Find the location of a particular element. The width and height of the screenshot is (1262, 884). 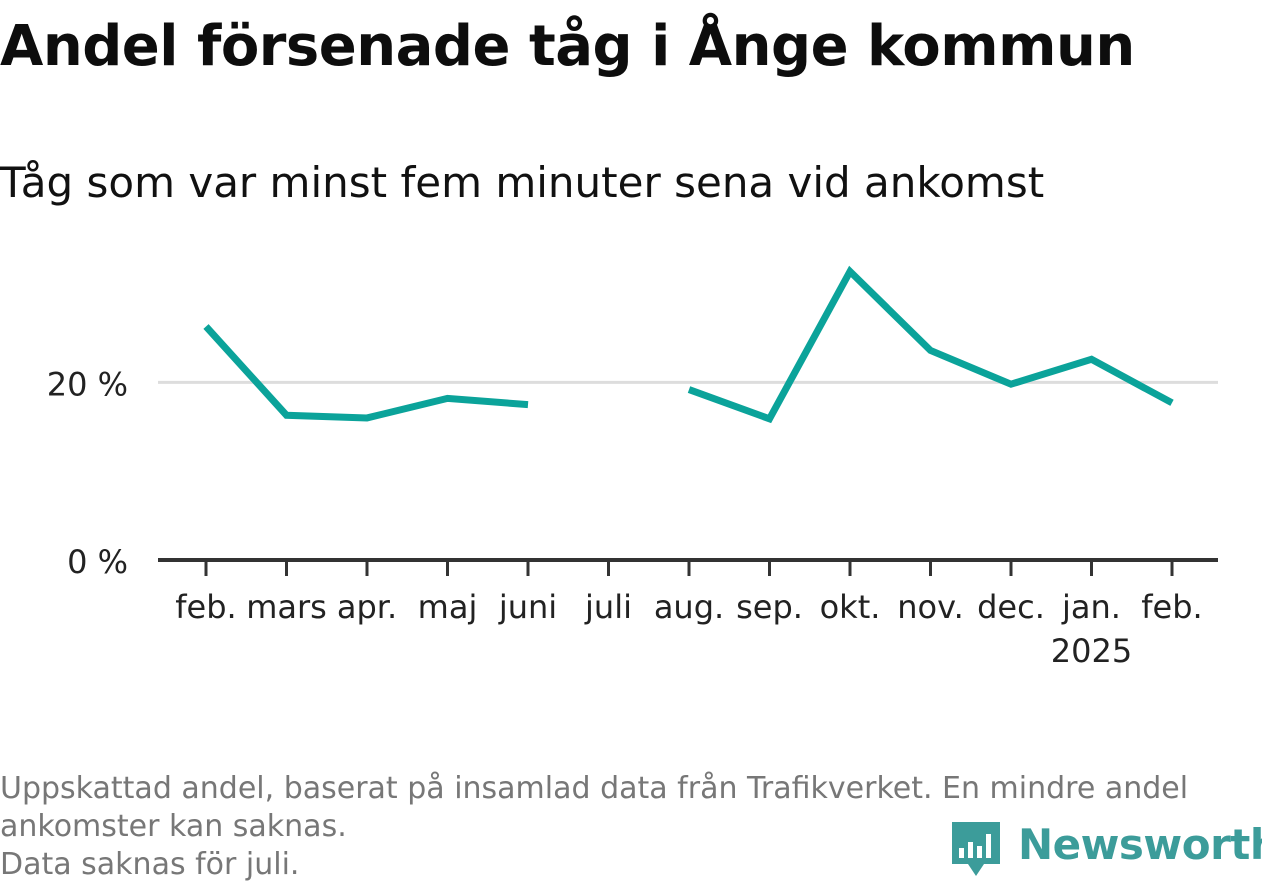

x-tick-label: jan. is located at coordinates (1091, 607).